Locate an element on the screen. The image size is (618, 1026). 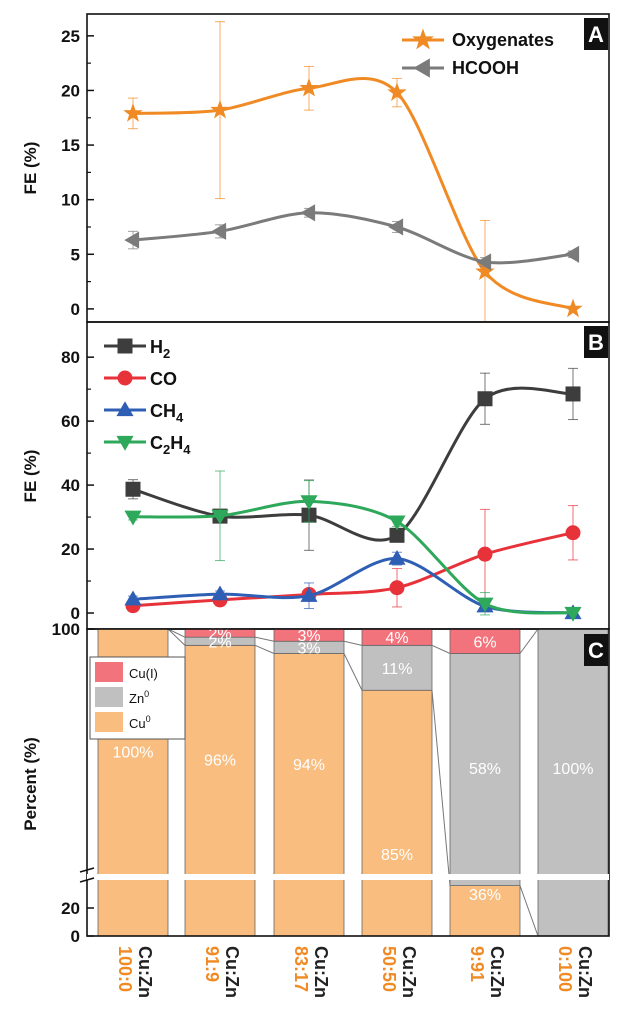
legend-label-zn0: Zn0 is located at coordinates (139, 697).